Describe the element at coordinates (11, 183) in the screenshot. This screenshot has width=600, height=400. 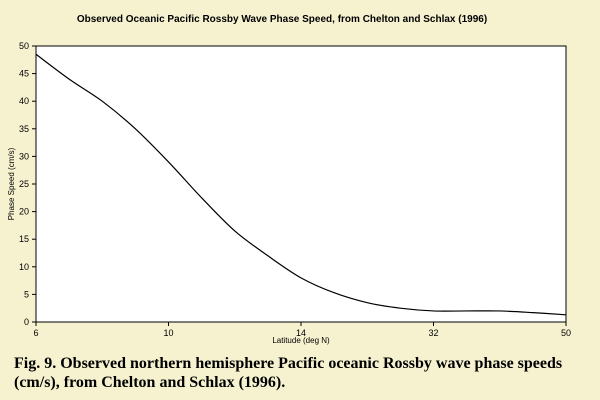
I see `y-axis-label: Phase Speed (cm/s)` at that location.